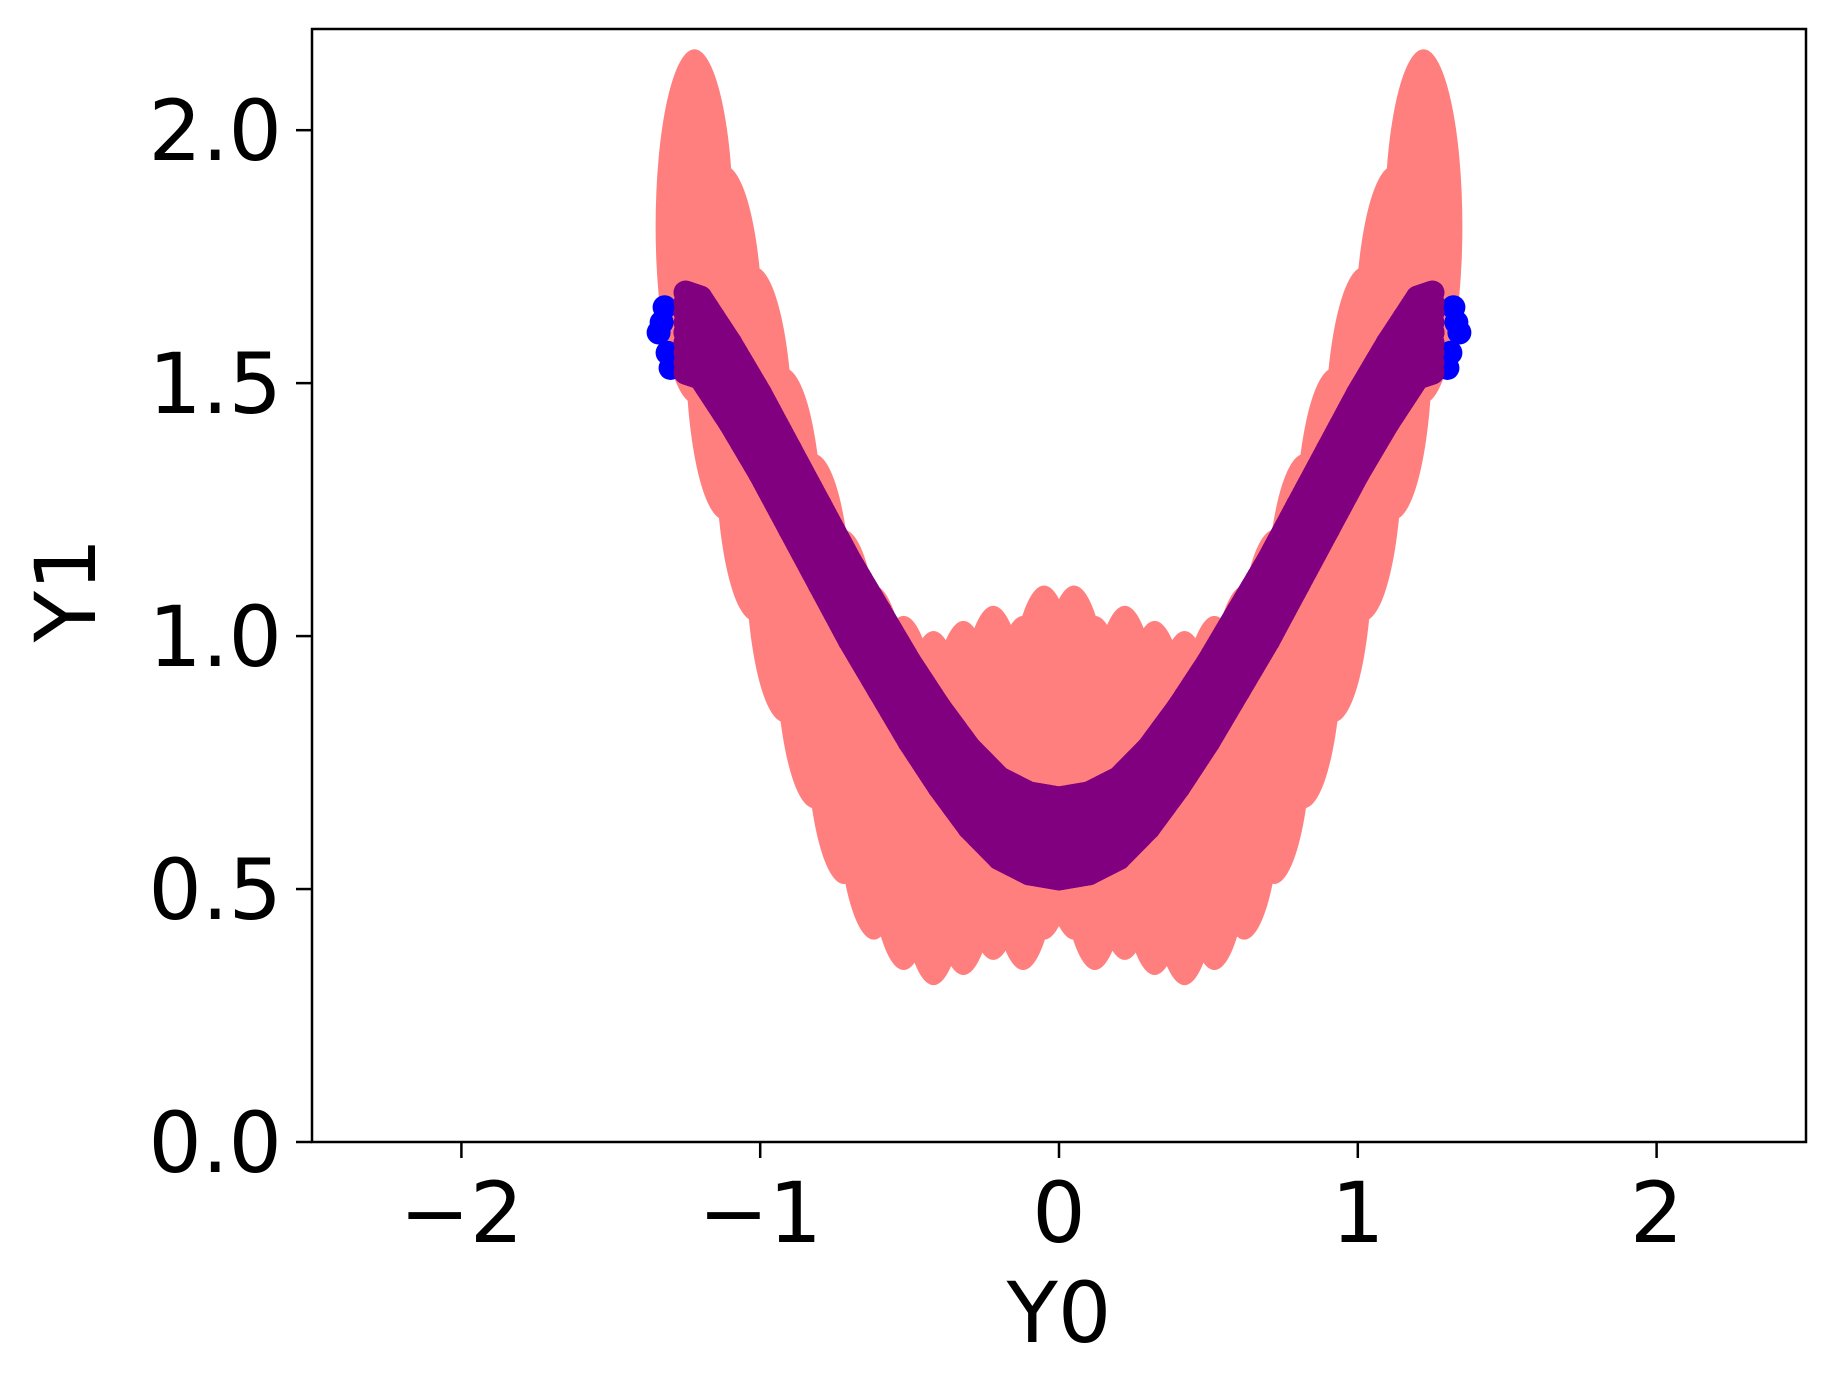  Describe the element at coordinates (760, 1213) in the screenshot. I see `x-tick-label: −1` at that location.